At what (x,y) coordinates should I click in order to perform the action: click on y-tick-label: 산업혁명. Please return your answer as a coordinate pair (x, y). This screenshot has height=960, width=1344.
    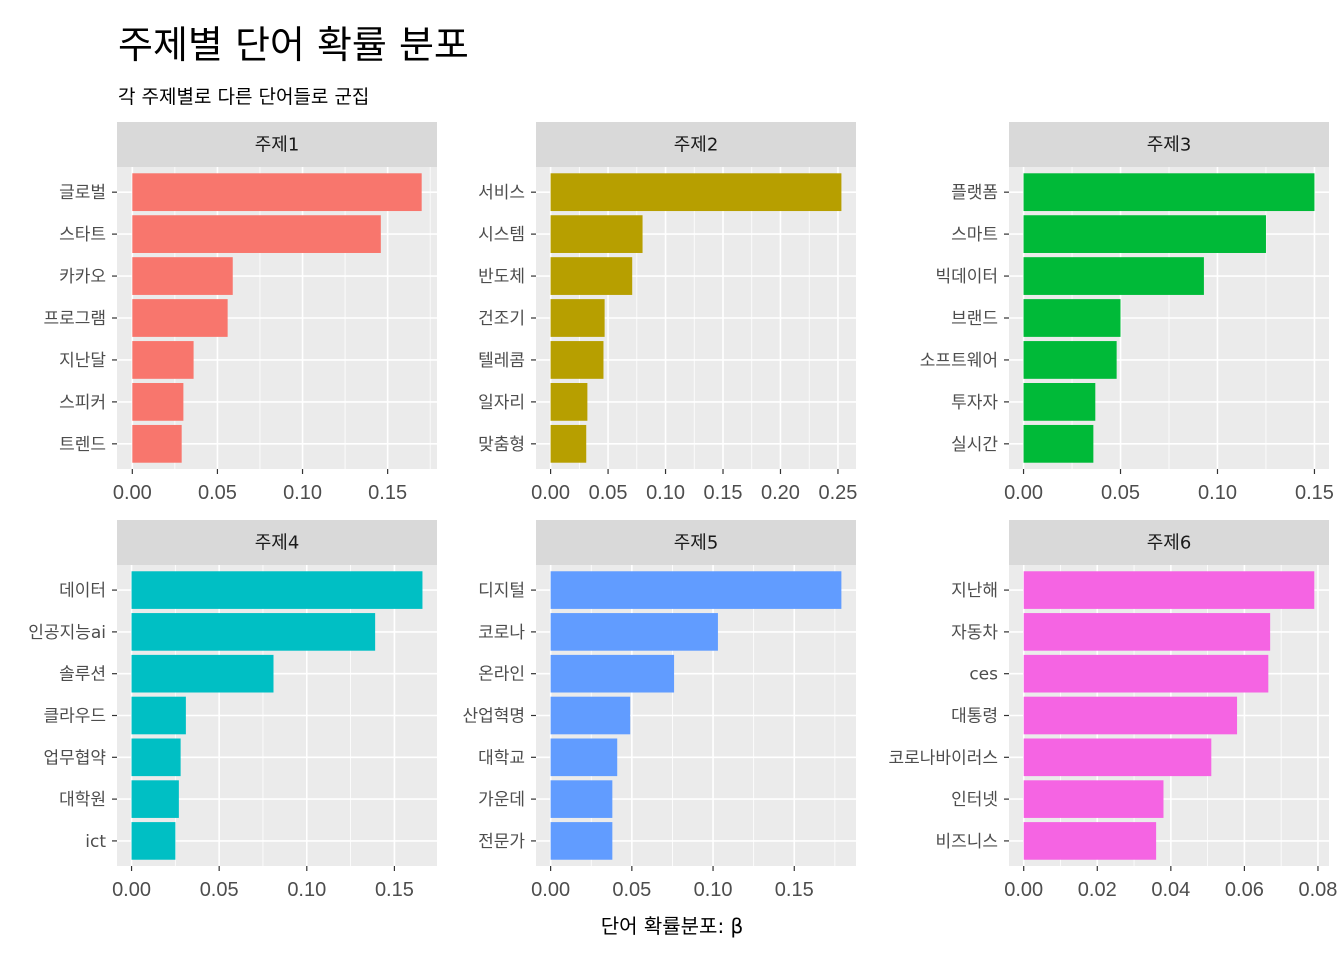
    Looking at the image, I should click on (493, 717).